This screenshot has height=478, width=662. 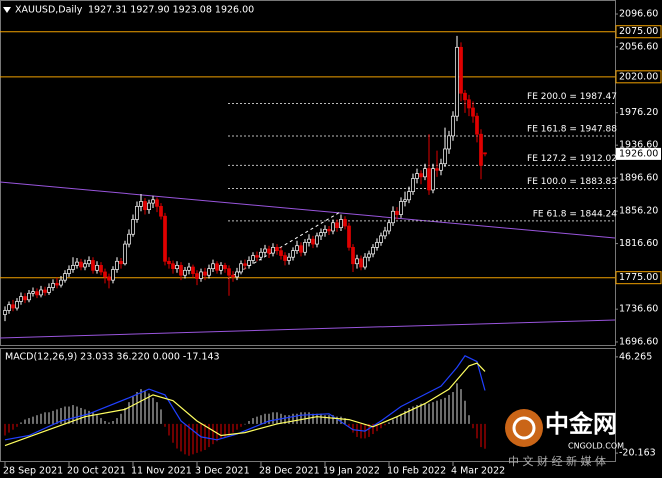 I want to click on logo-name: 中金网, so click(x=581, y=424).